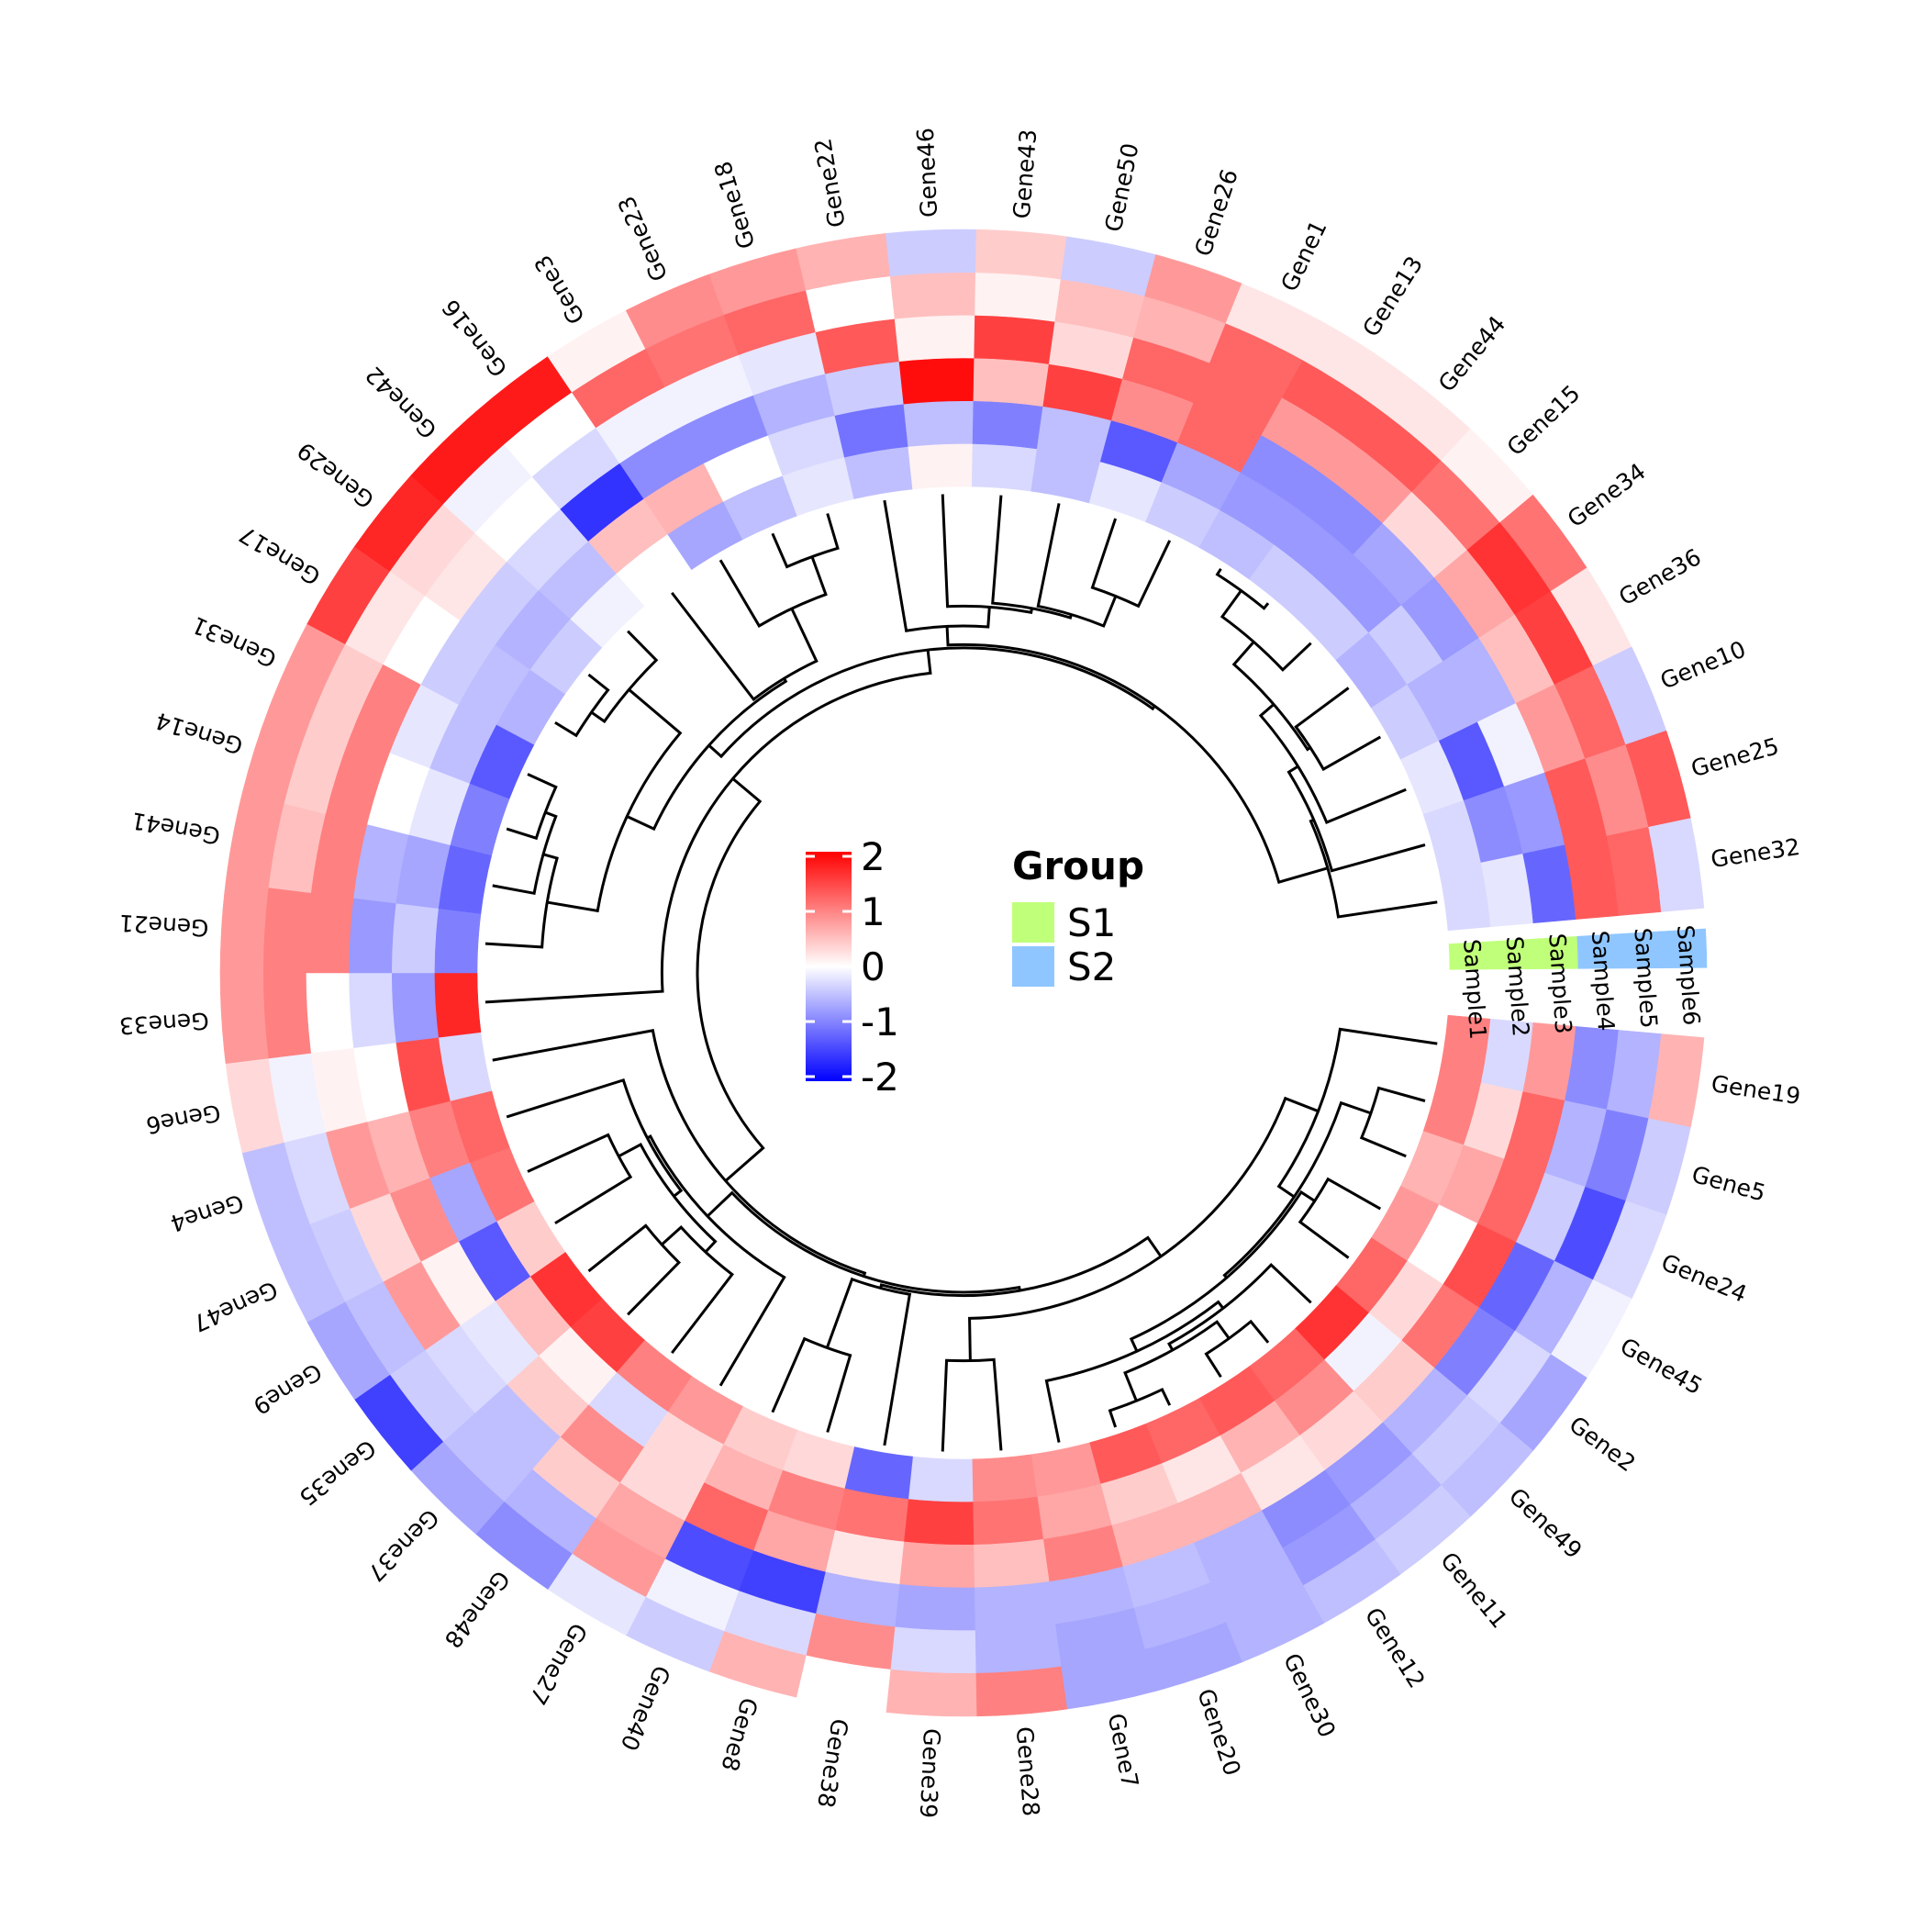 This screenshot has height=1932, width=1927. I want to click on gene-label: Gene23, so click(643, 238).